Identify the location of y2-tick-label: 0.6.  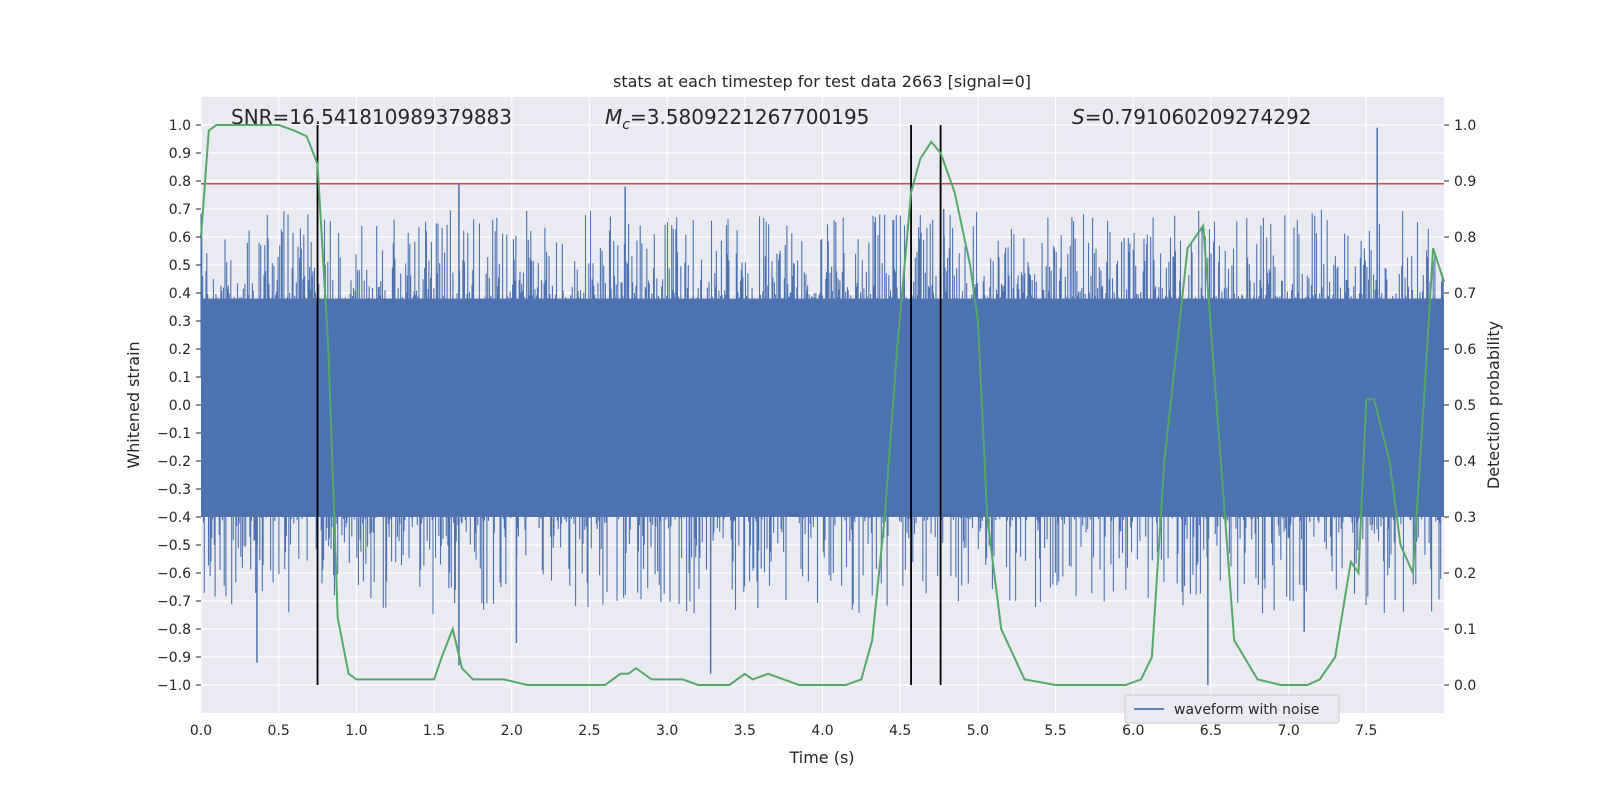
(1465, 350).